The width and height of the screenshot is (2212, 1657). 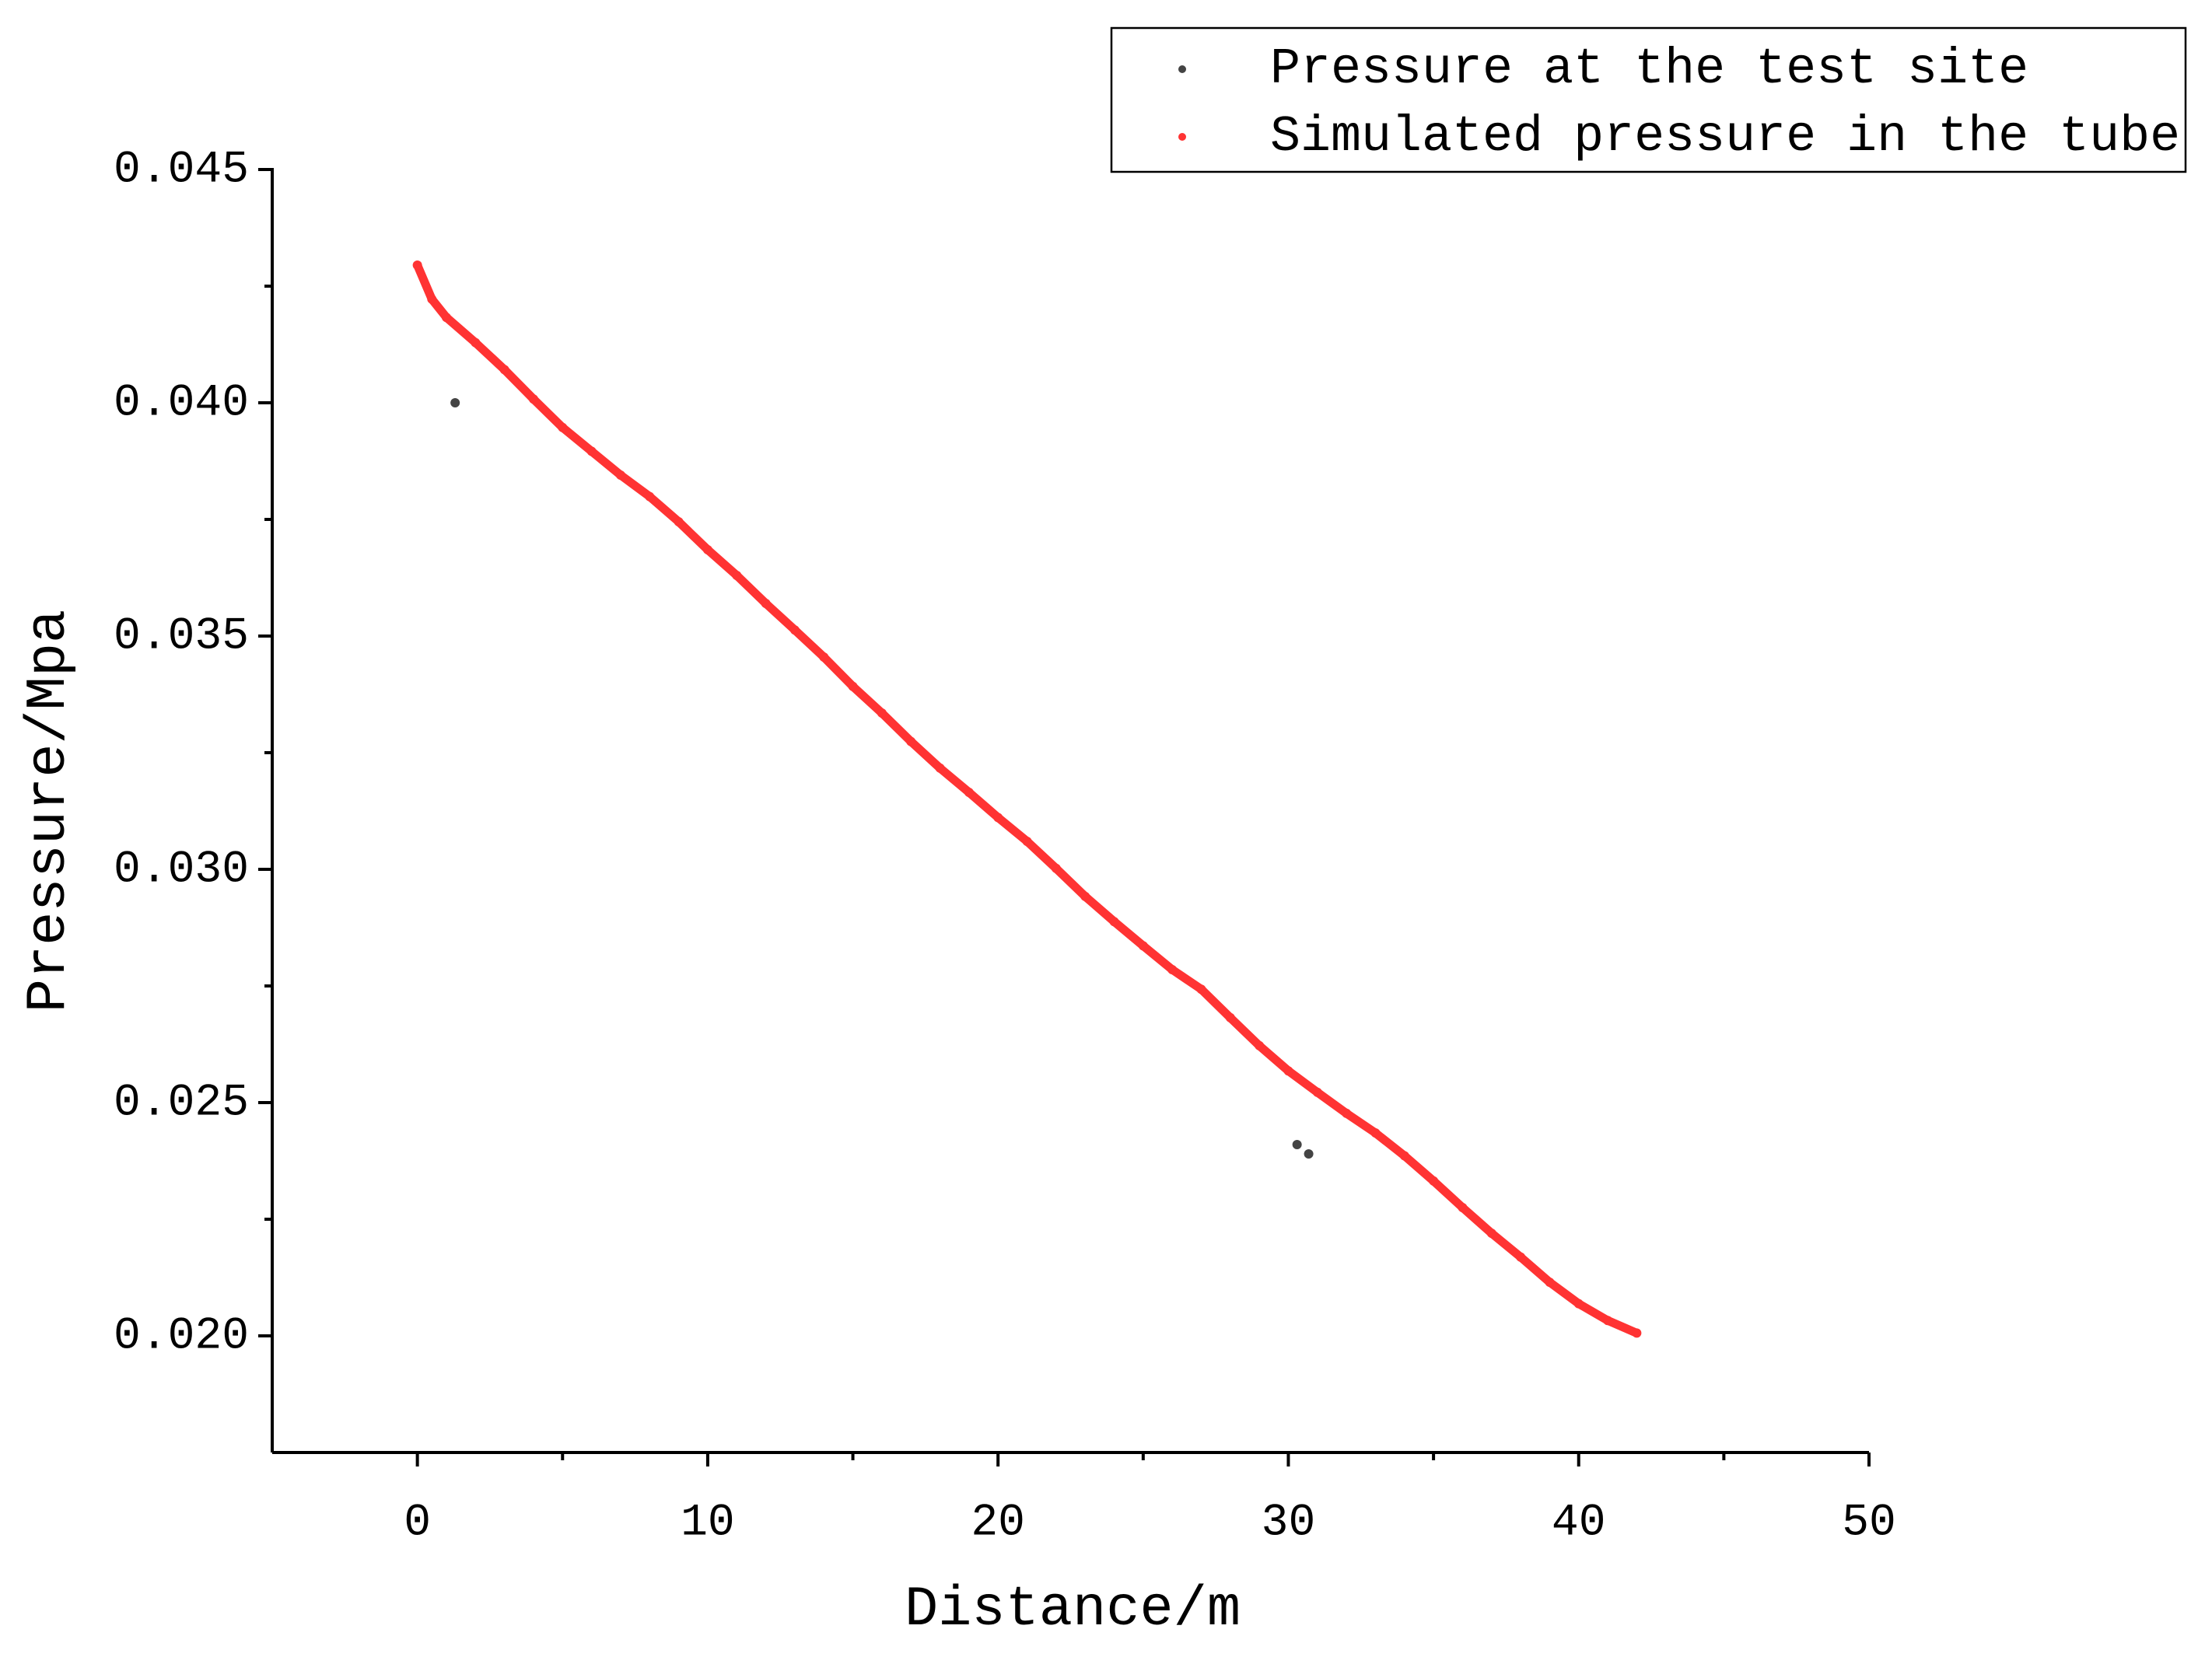 What do you see at coordinates (181, 1337) in the screenshot?
I see `y-tick-label: 0.020` at bounding box center [181, 1337].